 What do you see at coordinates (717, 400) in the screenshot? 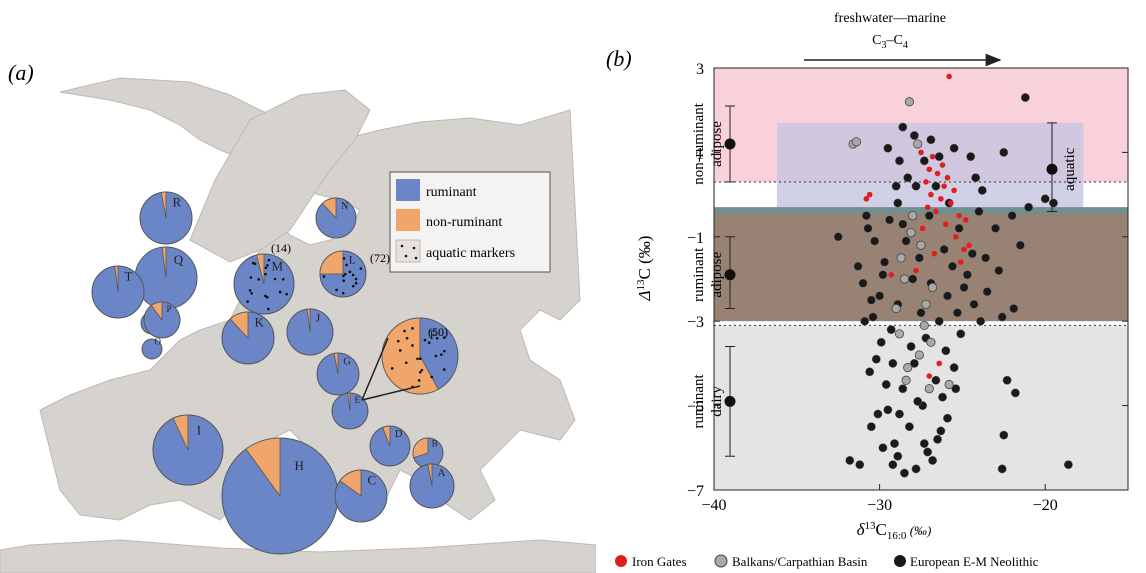
I see `region-label-text: dairy` at bounding box center [717, 400].